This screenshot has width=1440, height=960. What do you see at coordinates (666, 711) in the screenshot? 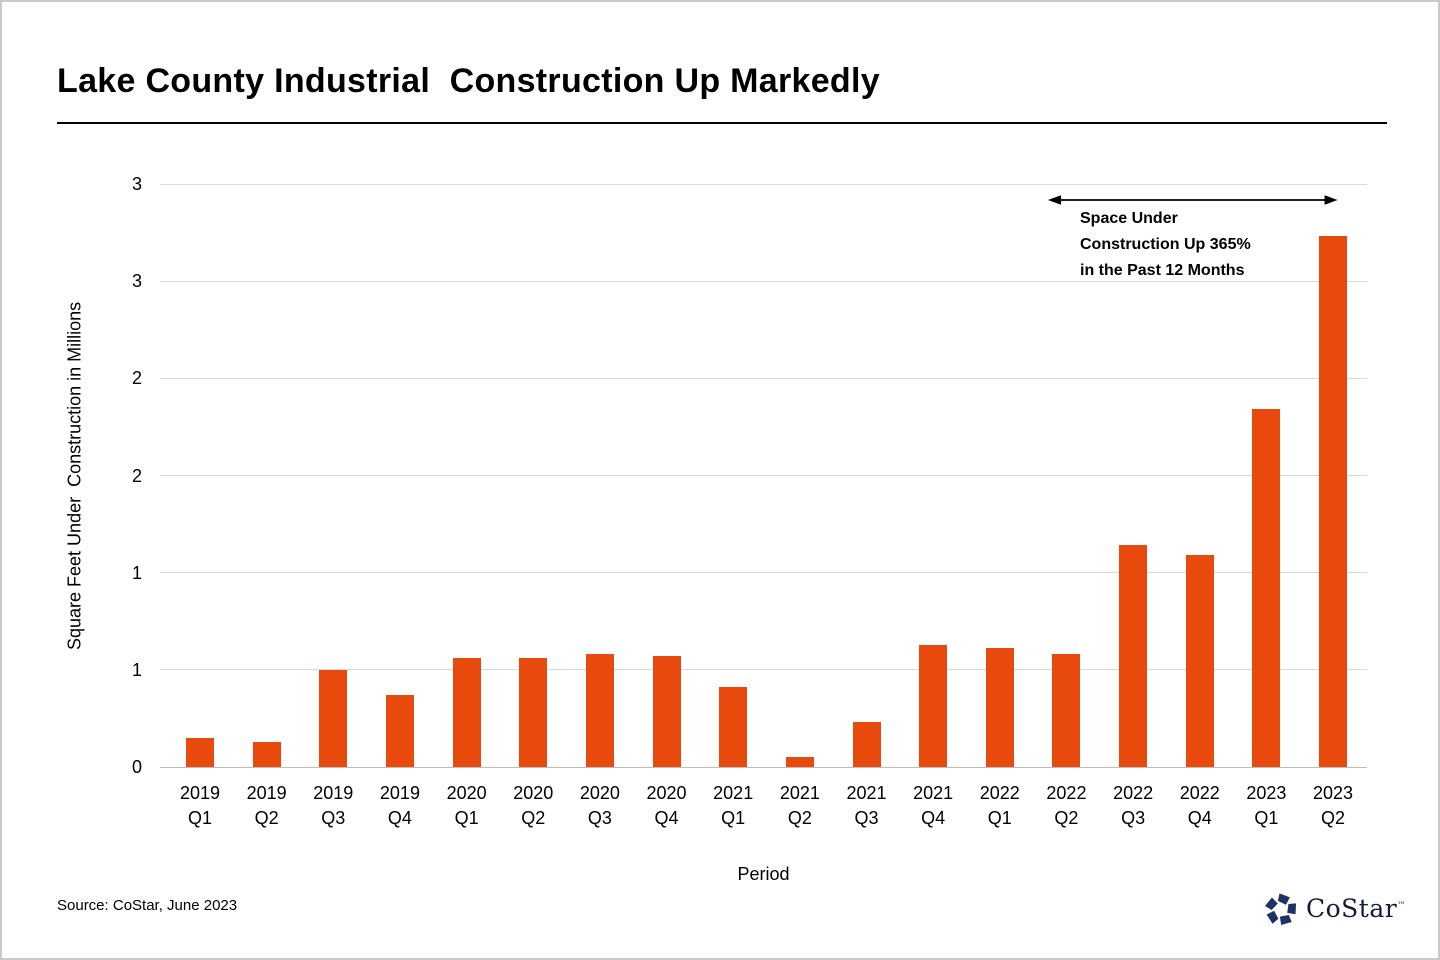
I see `bar-2020-q4` at bounding box center [666, 711].